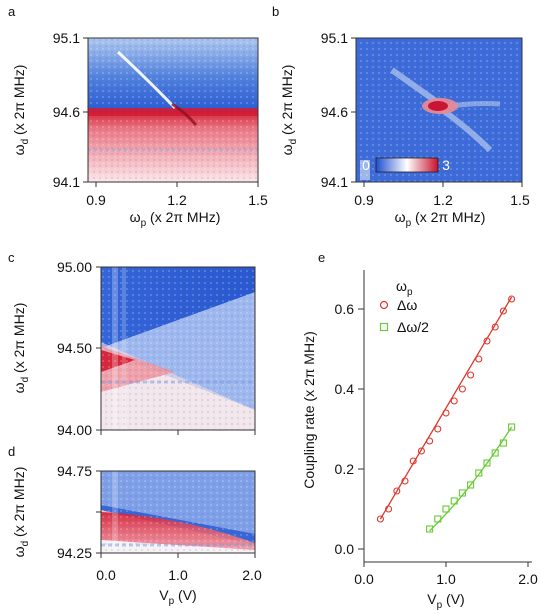 This screenshot has height=614, width=540. What do you see at coordinates (334, 38) in the screenshot?
I see `b-ytick-top: 95.1` at bounding box center [334, 38].